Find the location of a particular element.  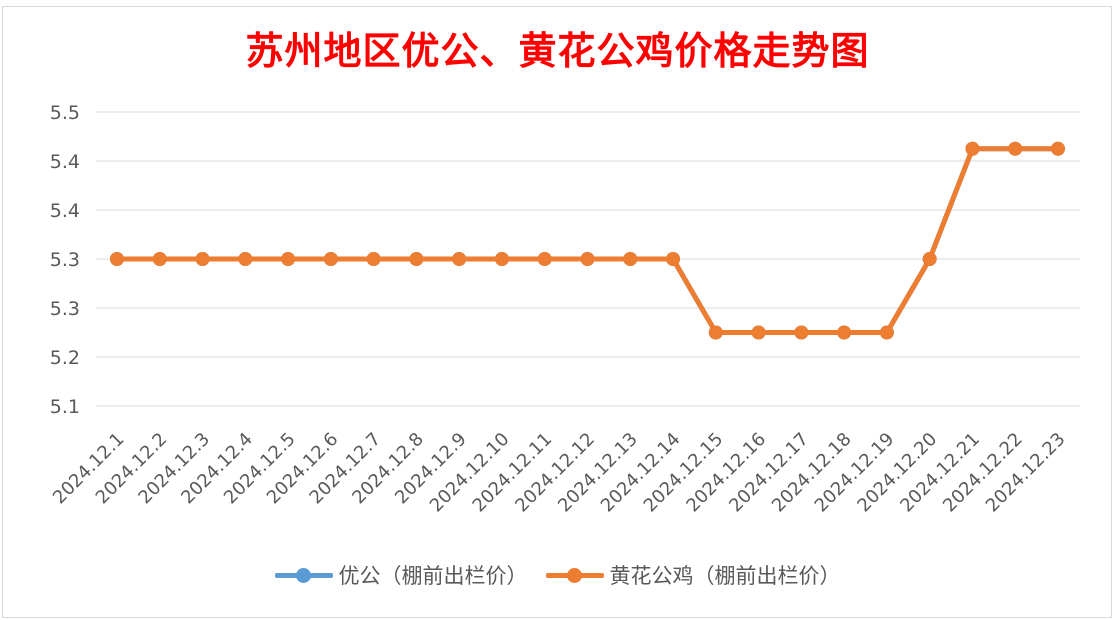

legend-item-series-1: 优公（棚前出栏价） is located at coordinates (401, 575).